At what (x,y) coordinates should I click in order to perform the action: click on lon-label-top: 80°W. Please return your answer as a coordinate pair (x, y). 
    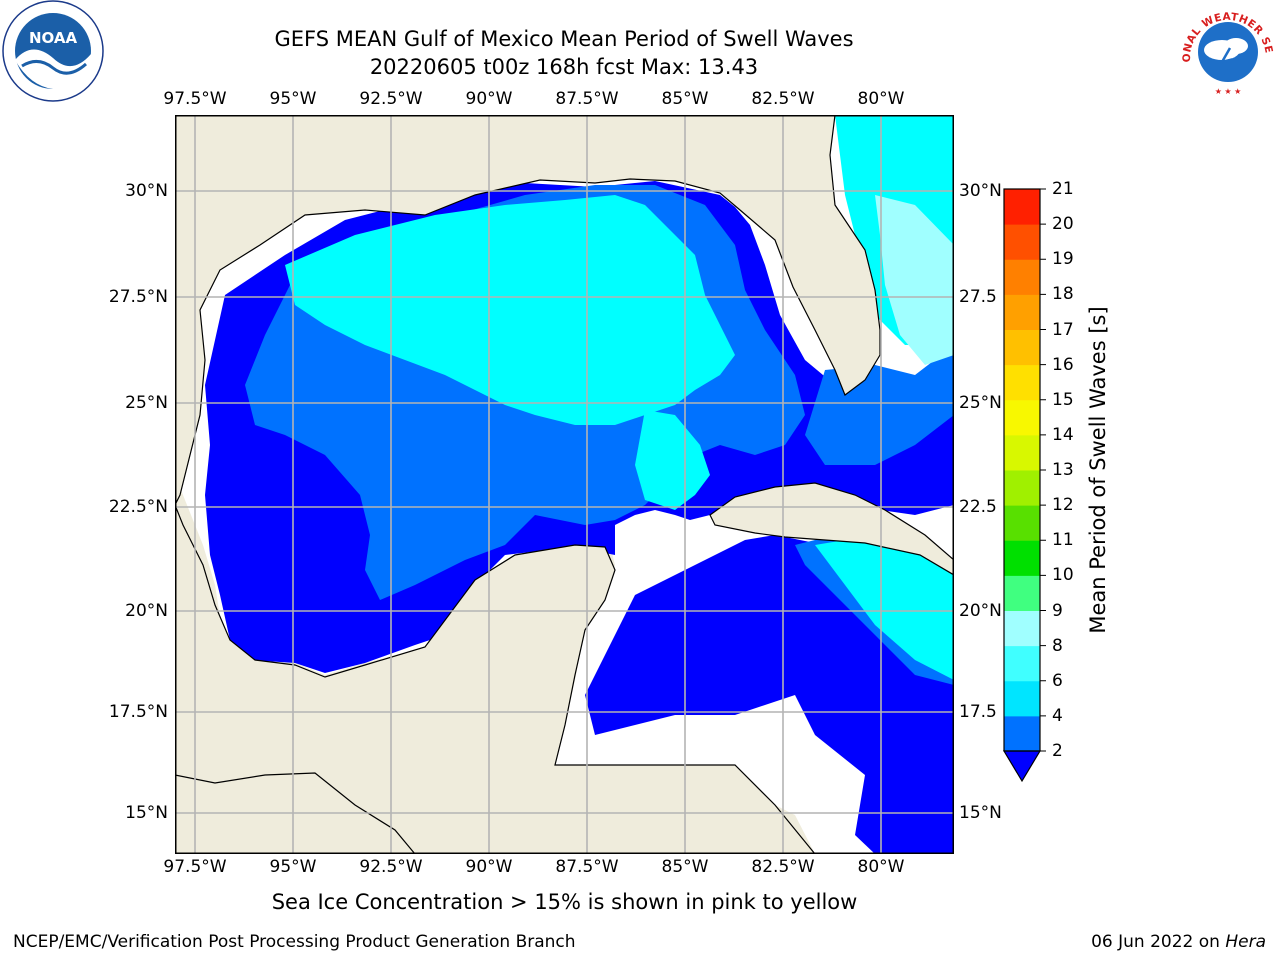
    Looking at the image, I should click on (881, 99).